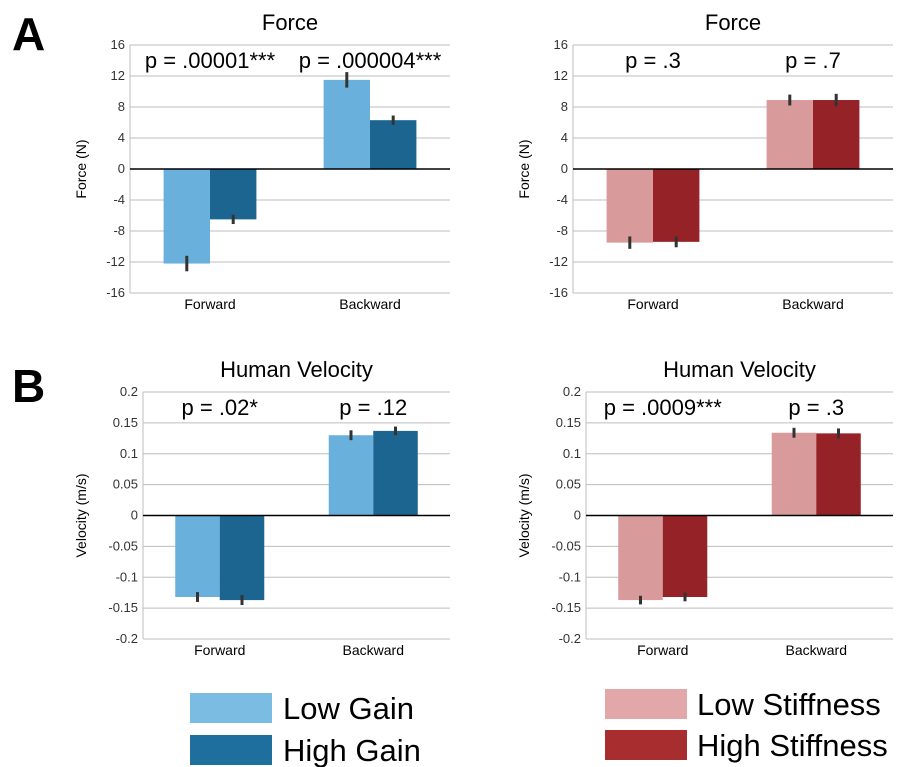 This screenshot has height=767, width=912. What do you see at coordinates (813, 60) in the screenshot?
I see `p-value-label: p = .7` at bounding box center [813, 60].